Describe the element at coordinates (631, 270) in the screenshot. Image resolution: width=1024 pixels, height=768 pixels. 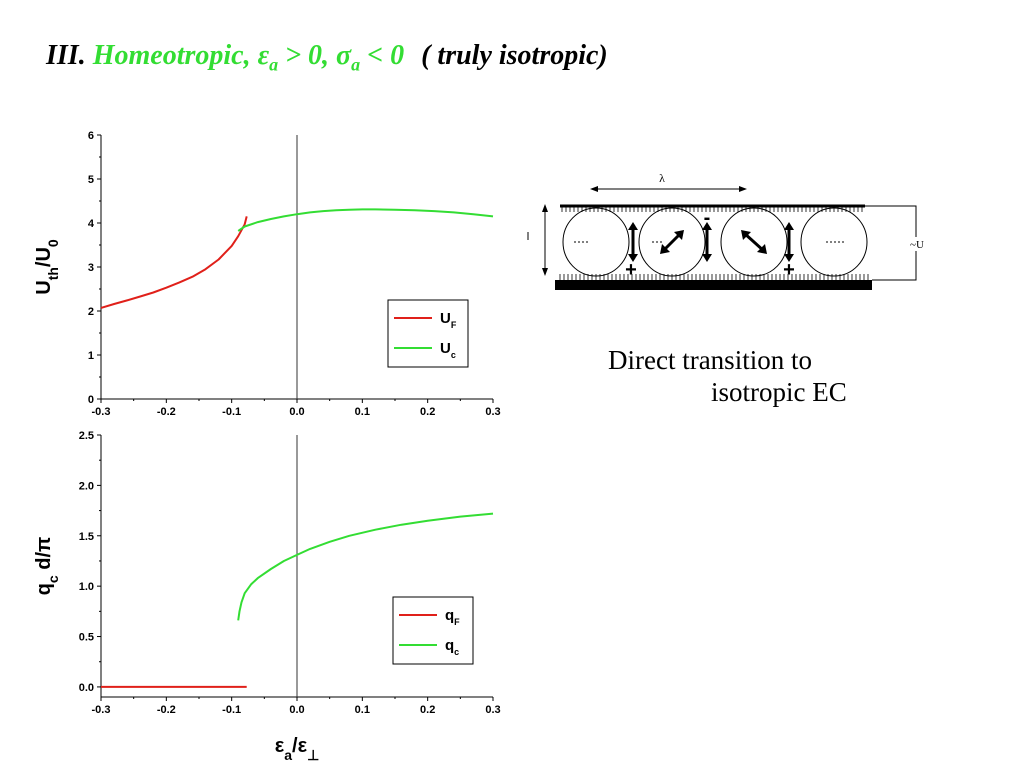
I see `charge-plus-1: +` at that location.